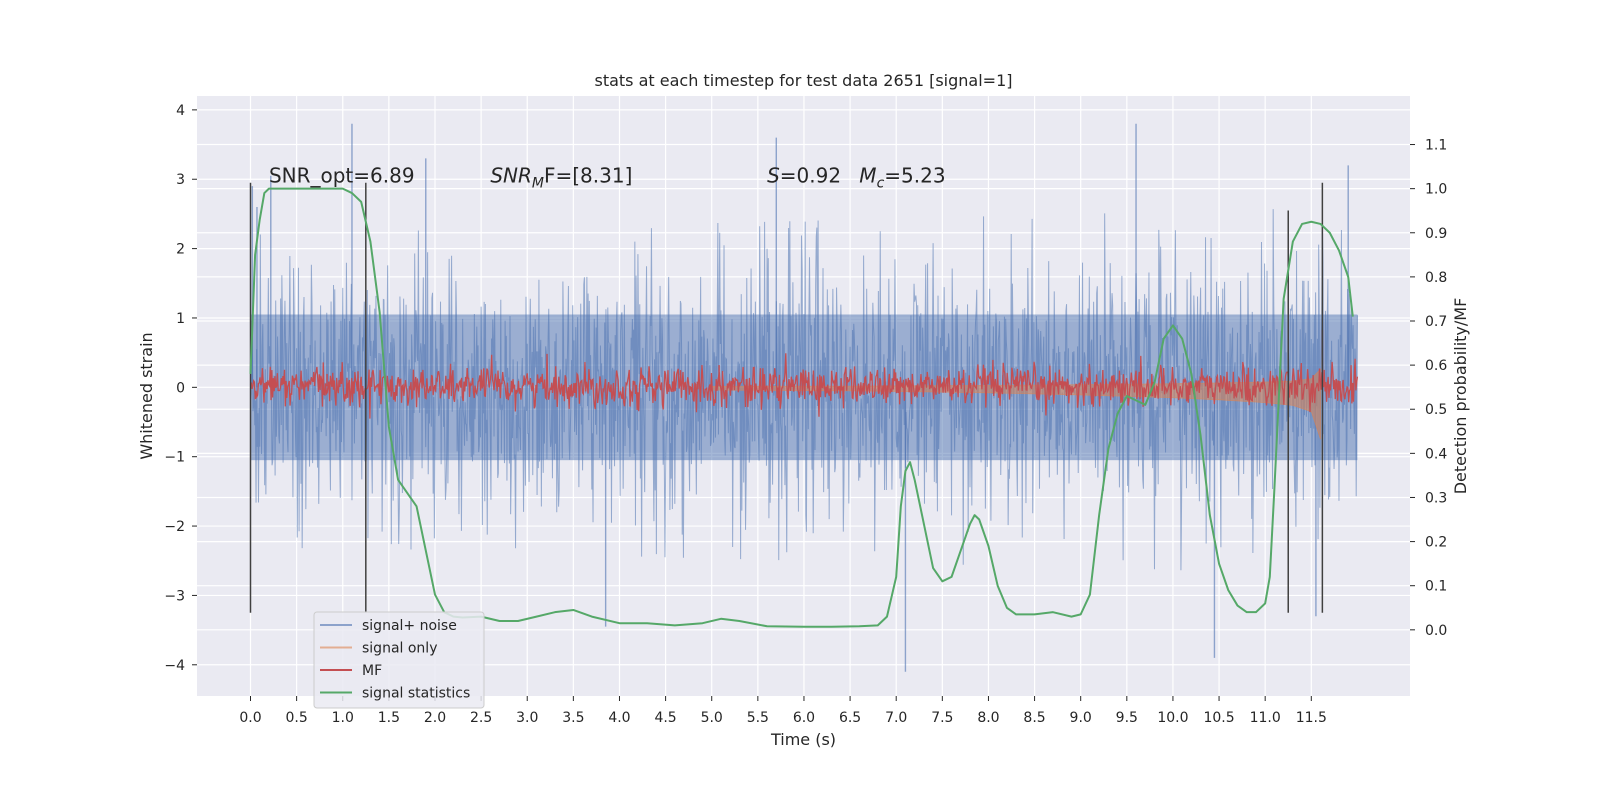 This screenshot has height=800, width=1600. Describe the element at coordinates (174, 666) in the screenshot. I see `y-tick-label-0: −4` at that location.